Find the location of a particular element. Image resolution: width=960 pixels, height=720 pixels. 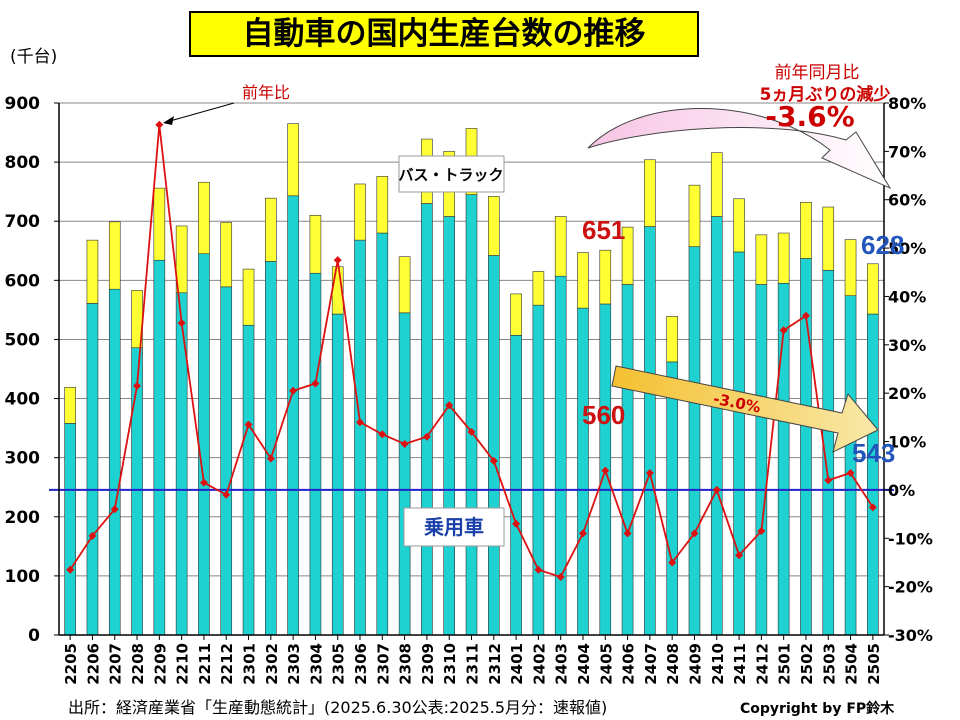

y-tick-label: 200 is located at coordinates (23, 518).